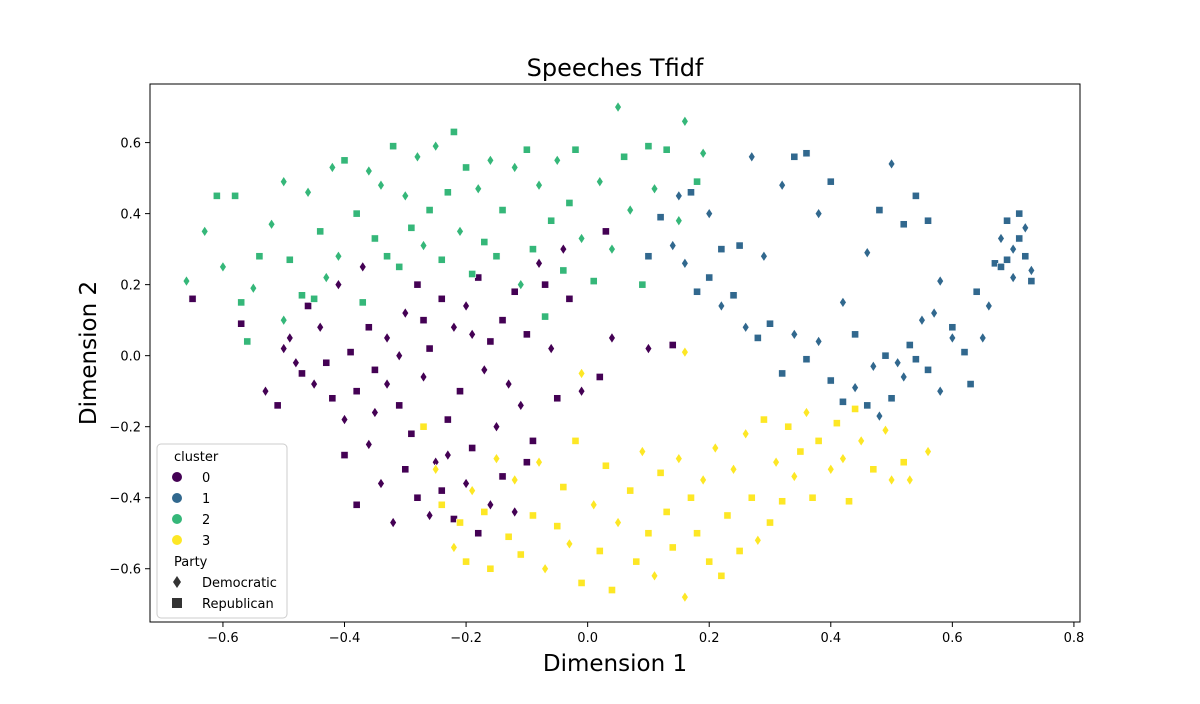 The height and width of the screenshot is (704, 1200). I want to click on legend-cluster-3-label: 3, so click(206, 541).